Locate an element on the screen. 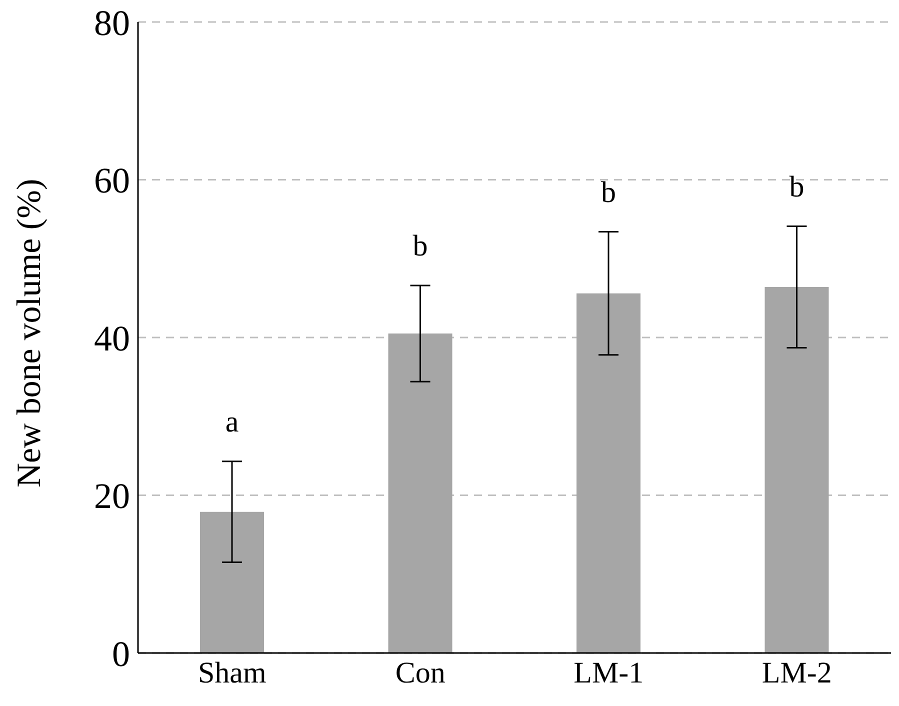  x-tick-label: LM-2 is located at coordinates (797, 673).